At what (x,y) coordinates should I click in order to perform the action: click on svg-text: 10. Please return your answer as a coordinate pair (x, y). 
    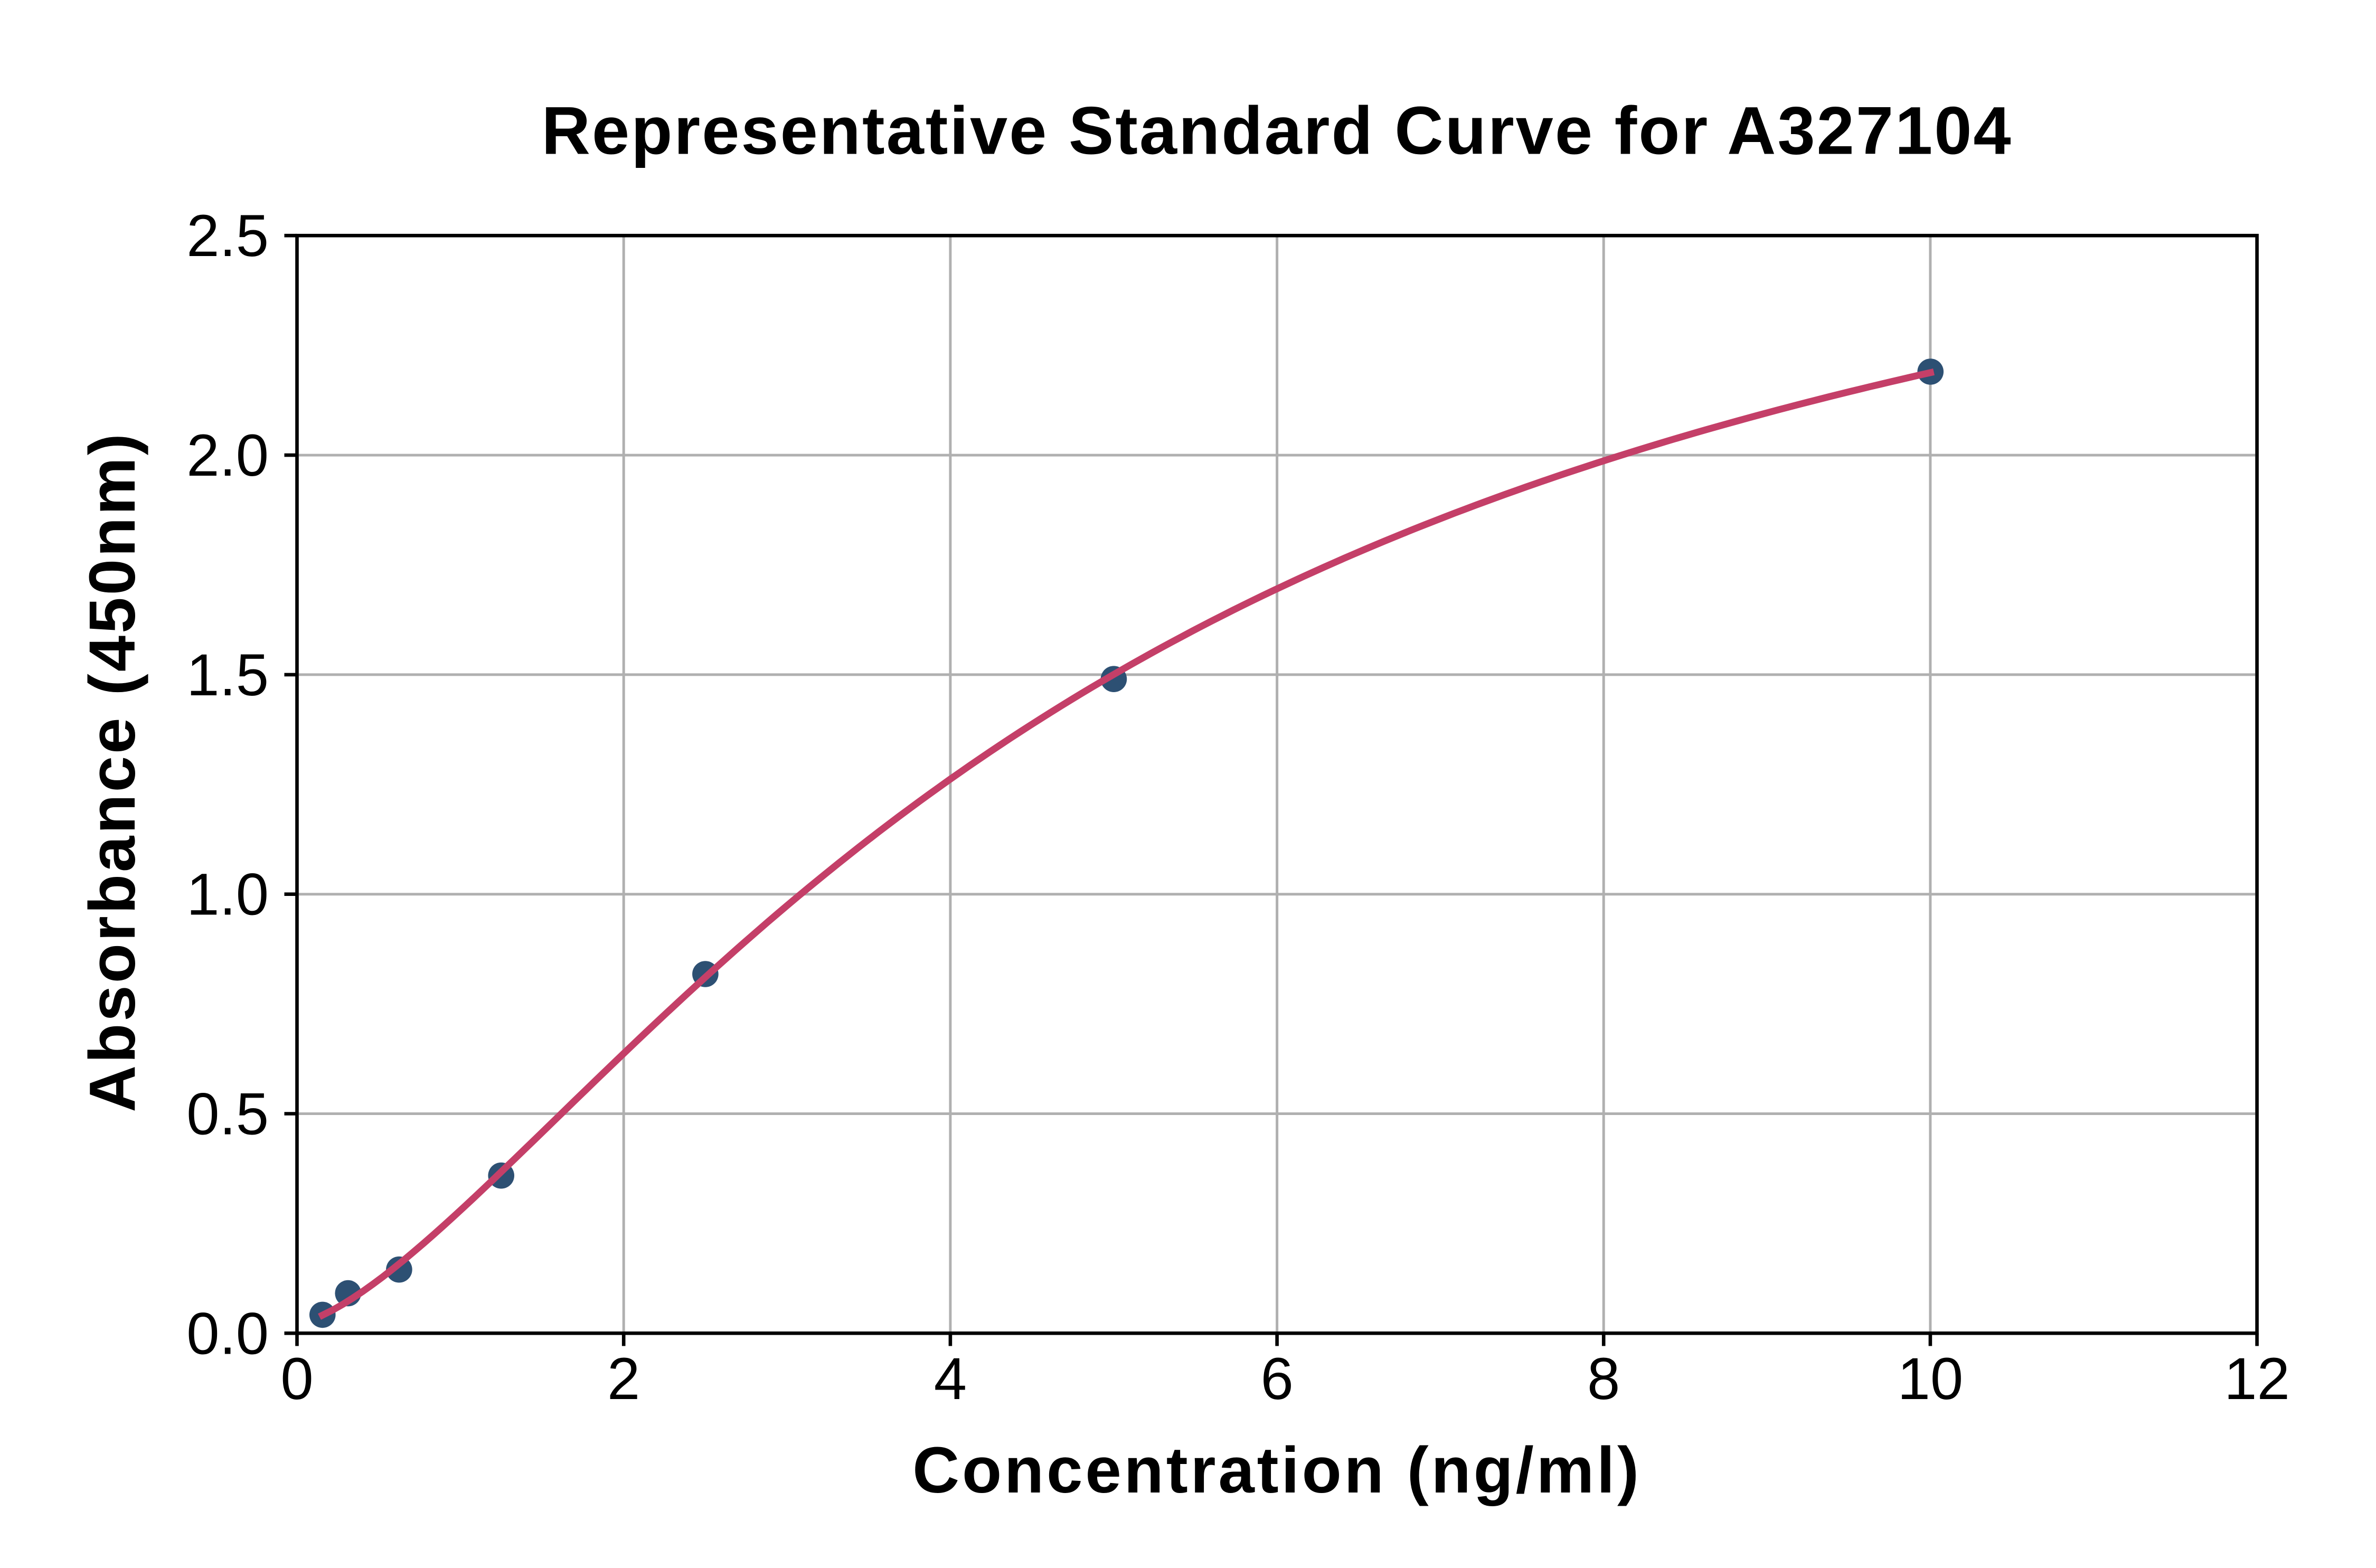
    Looking at the image, I should click on (1931, 1379).